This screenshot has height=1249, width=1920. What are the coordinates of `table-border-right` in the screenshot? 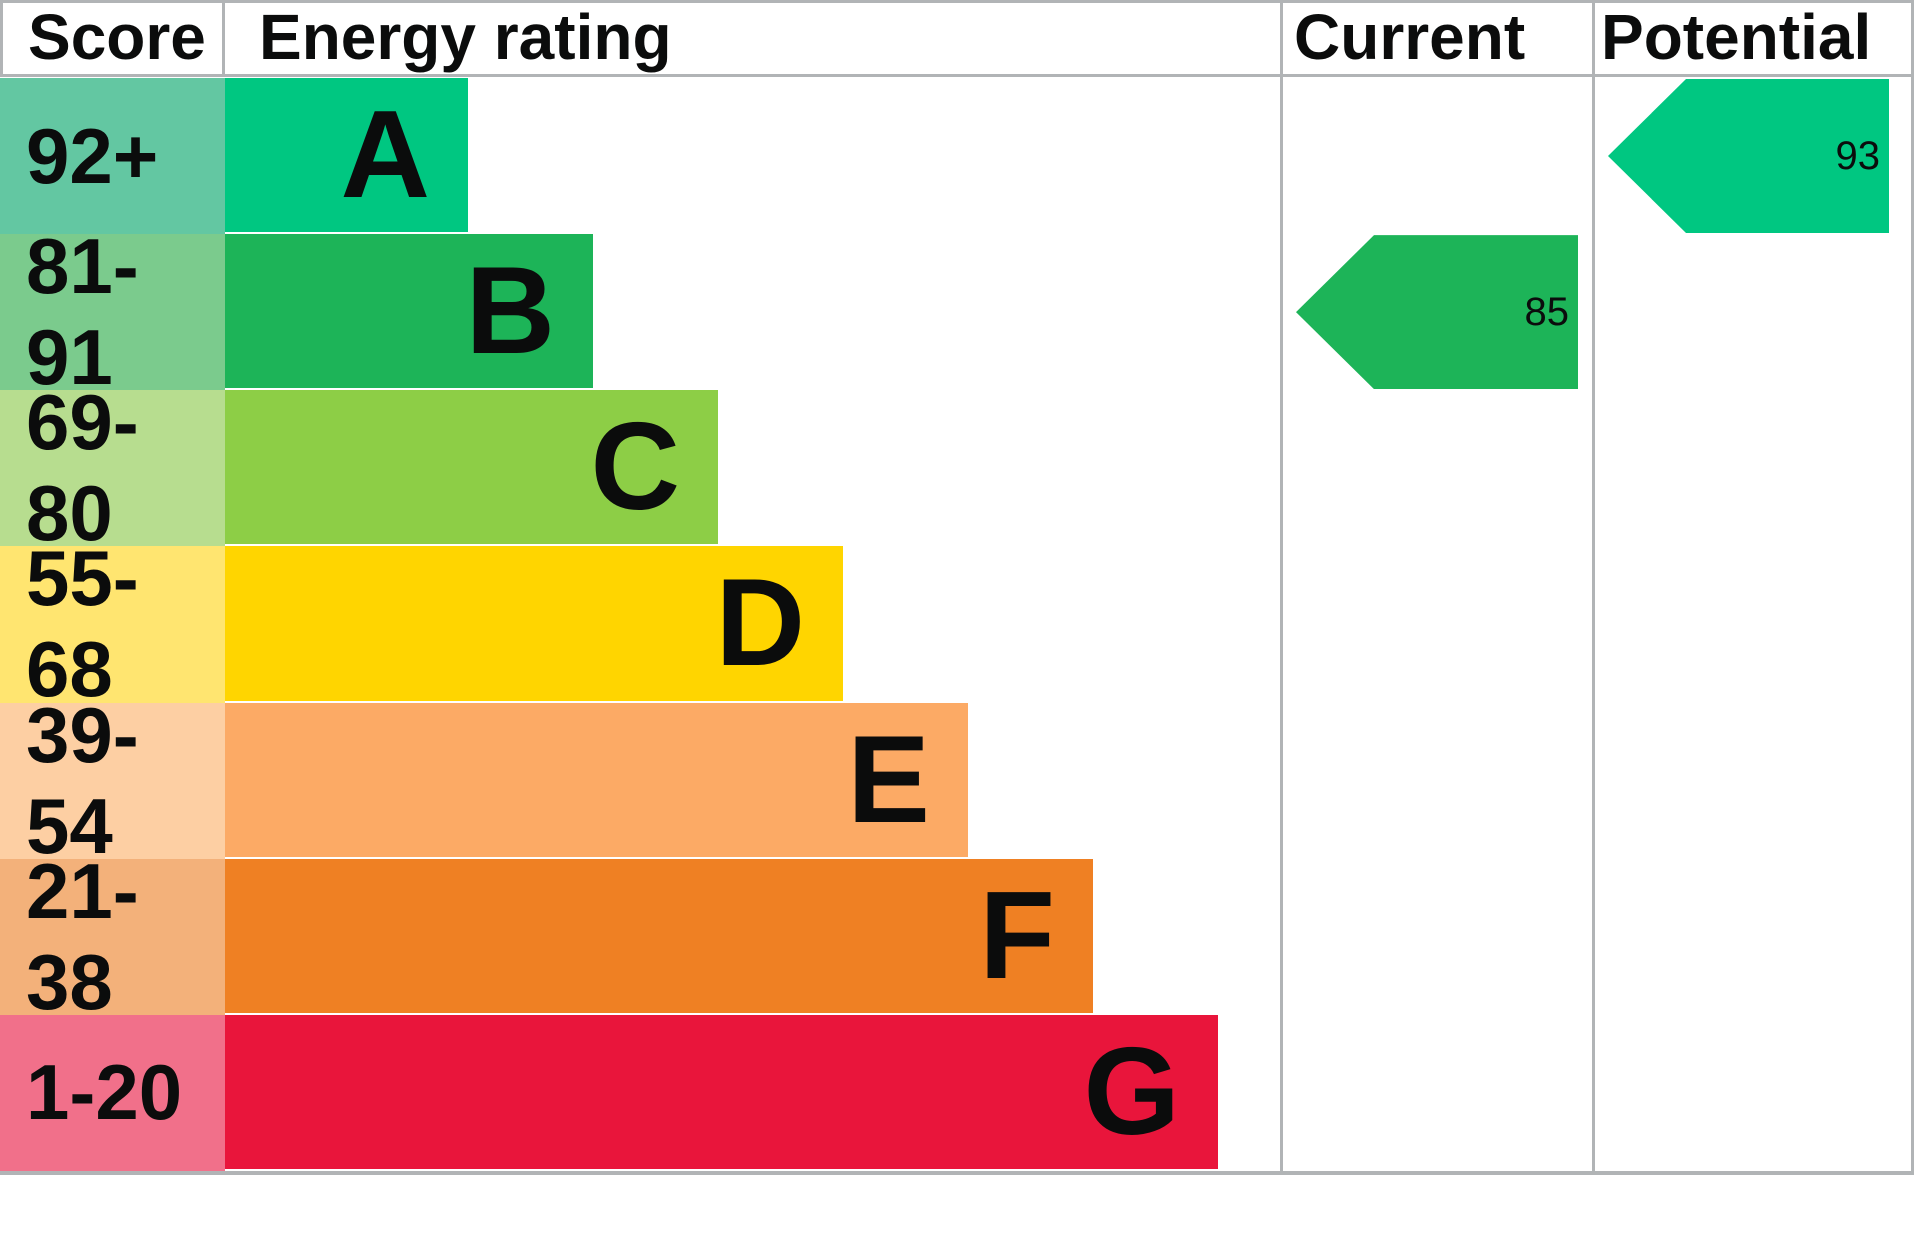 It's located at (1912, 587).